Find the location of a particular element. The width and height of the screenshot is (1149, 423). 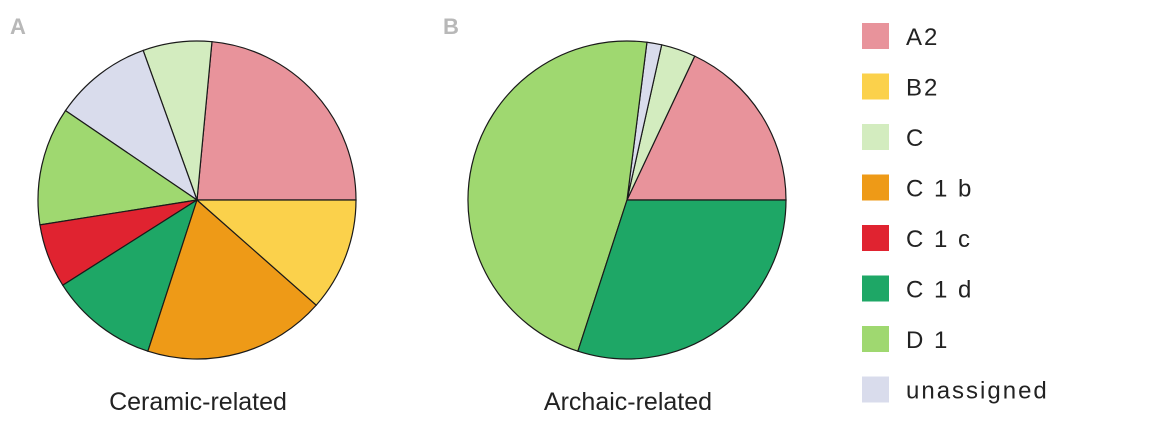

pie-slice-c-1-b is located at coordinates (232, 279).